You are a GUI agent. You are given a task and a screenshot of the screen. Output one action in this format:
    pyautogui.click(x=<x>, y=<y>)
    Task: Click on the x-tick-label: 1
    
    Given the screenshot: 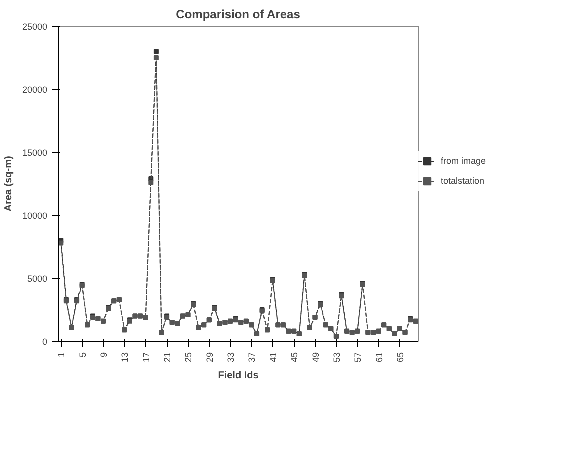 What is the action you would take?
    pyautogui.click(x=61, y=355)
    